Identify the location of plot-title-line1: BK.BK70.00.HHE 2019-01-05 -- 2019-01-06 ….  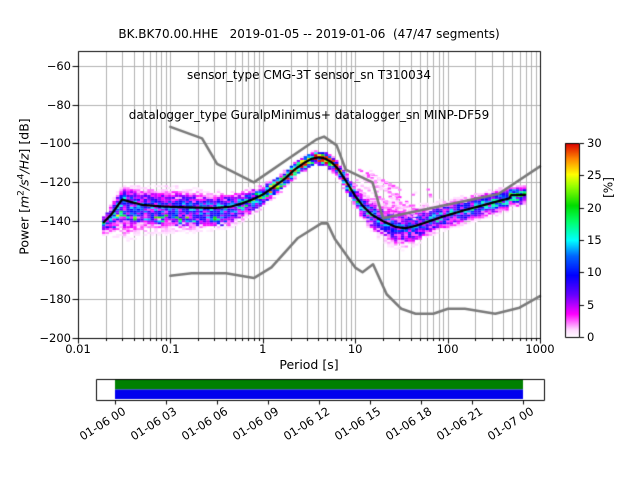
(309, 34).